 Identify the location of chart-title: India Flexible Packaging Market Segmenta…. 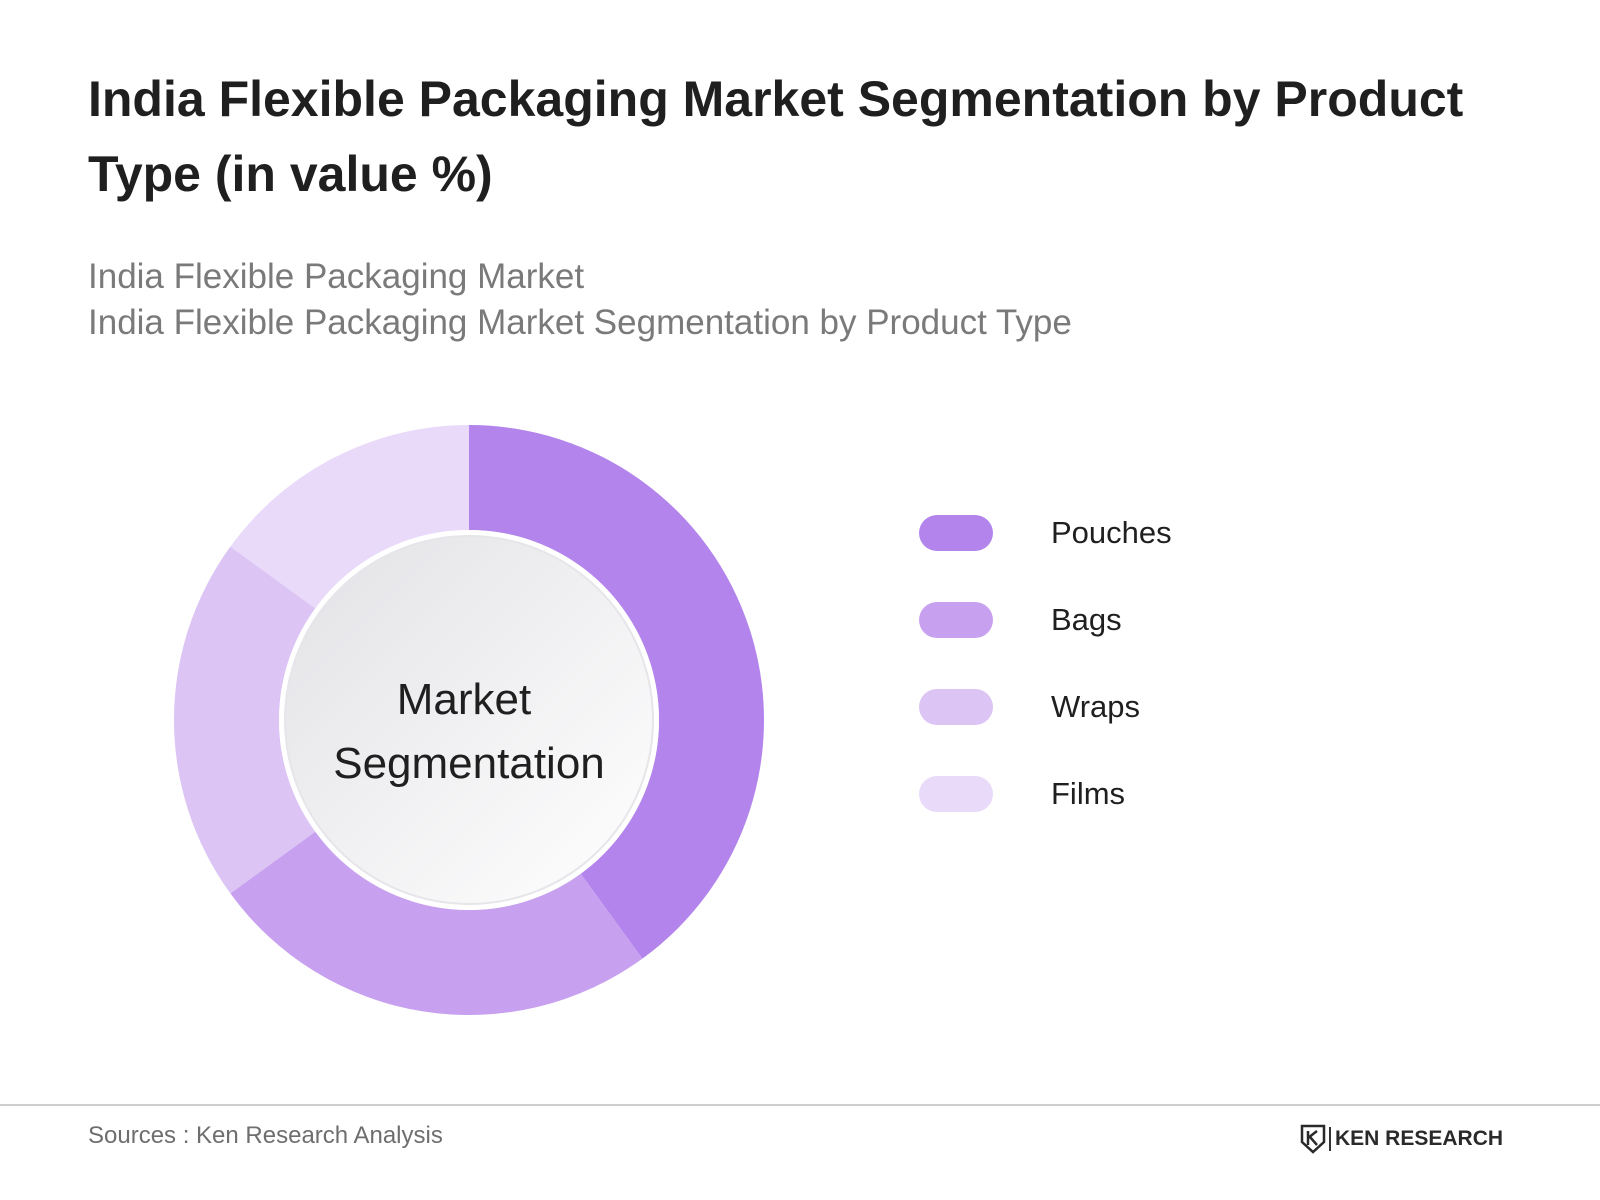
(776, 136).